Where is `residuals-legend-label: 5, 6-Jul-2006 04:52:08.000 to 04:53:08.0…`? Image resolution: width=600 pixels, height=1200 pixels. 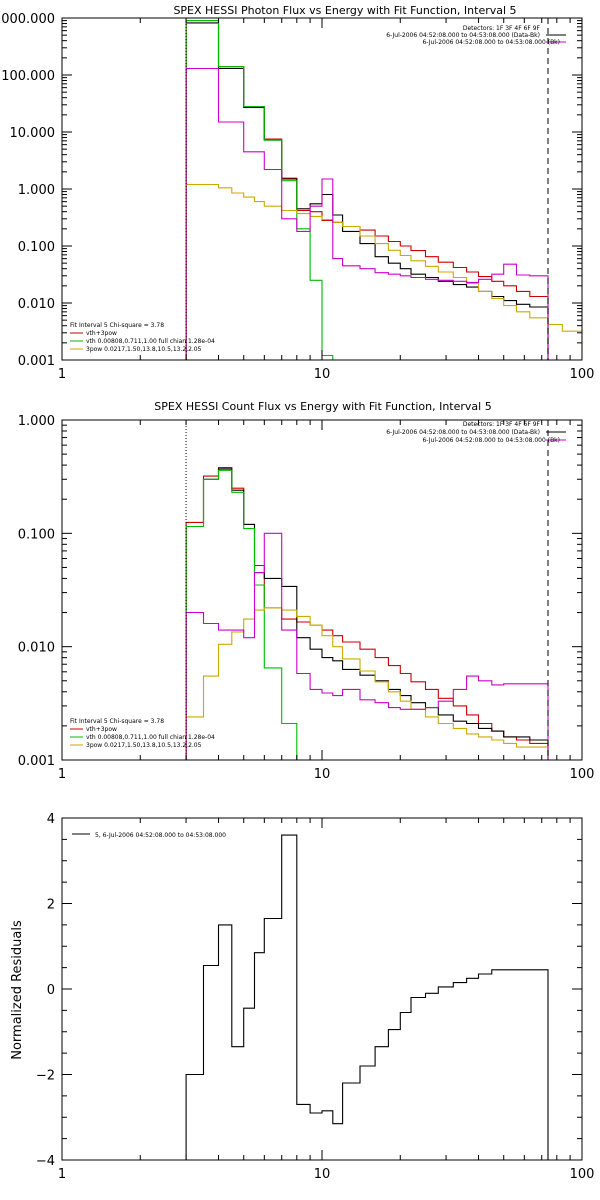
residuals-legend-label: 5, 6-Jul-2006 04:52:08.000 to 04:53:08.0… is located at coordinates (160, 835).